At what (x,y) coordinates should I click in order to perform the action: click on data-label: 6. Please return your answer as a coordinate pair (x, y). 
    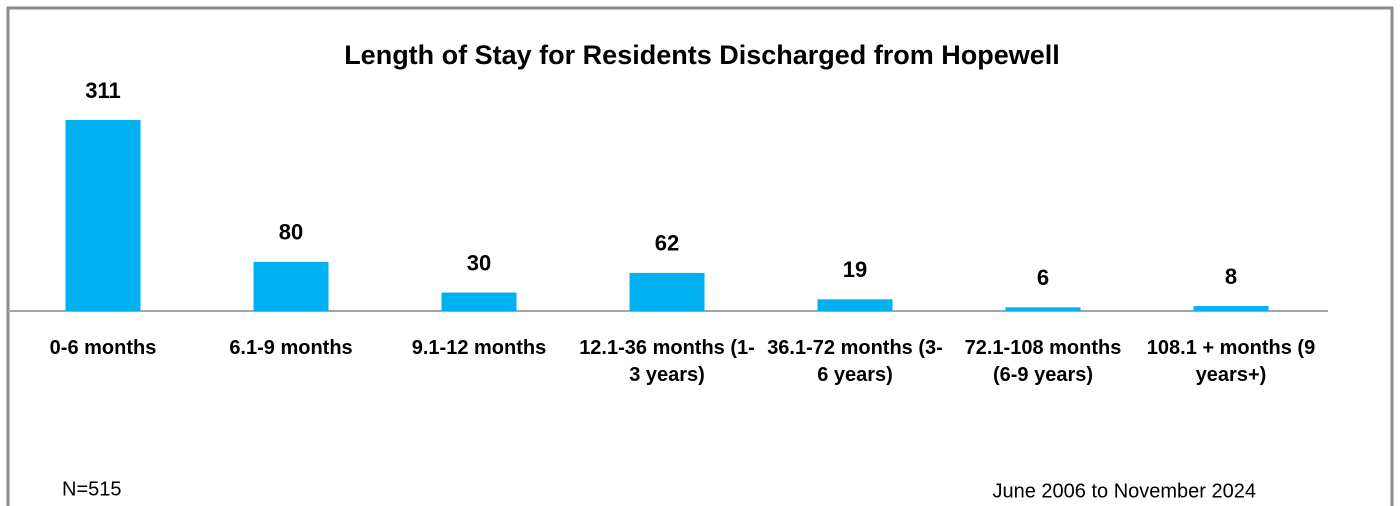
    Looking at the image, I should click on (1043, 277).